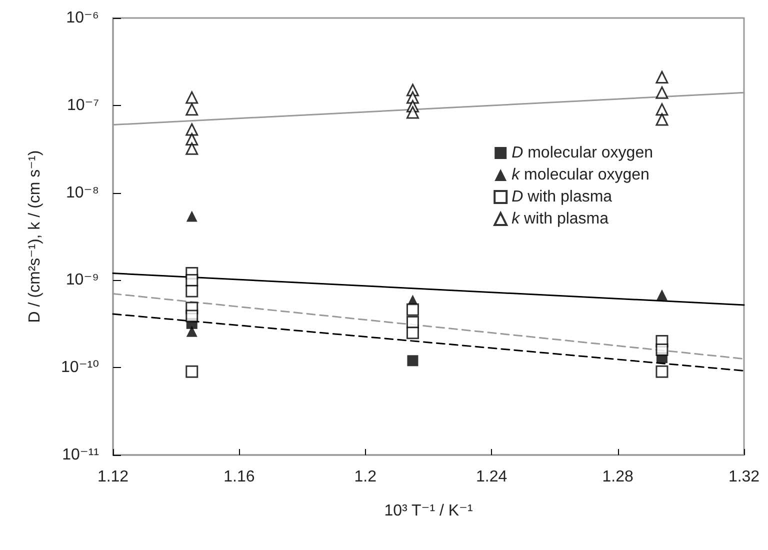  Describe the element at coordinates (582, 153) in the screenshot. I see `legend-label: D molecular oxygen` at that location.